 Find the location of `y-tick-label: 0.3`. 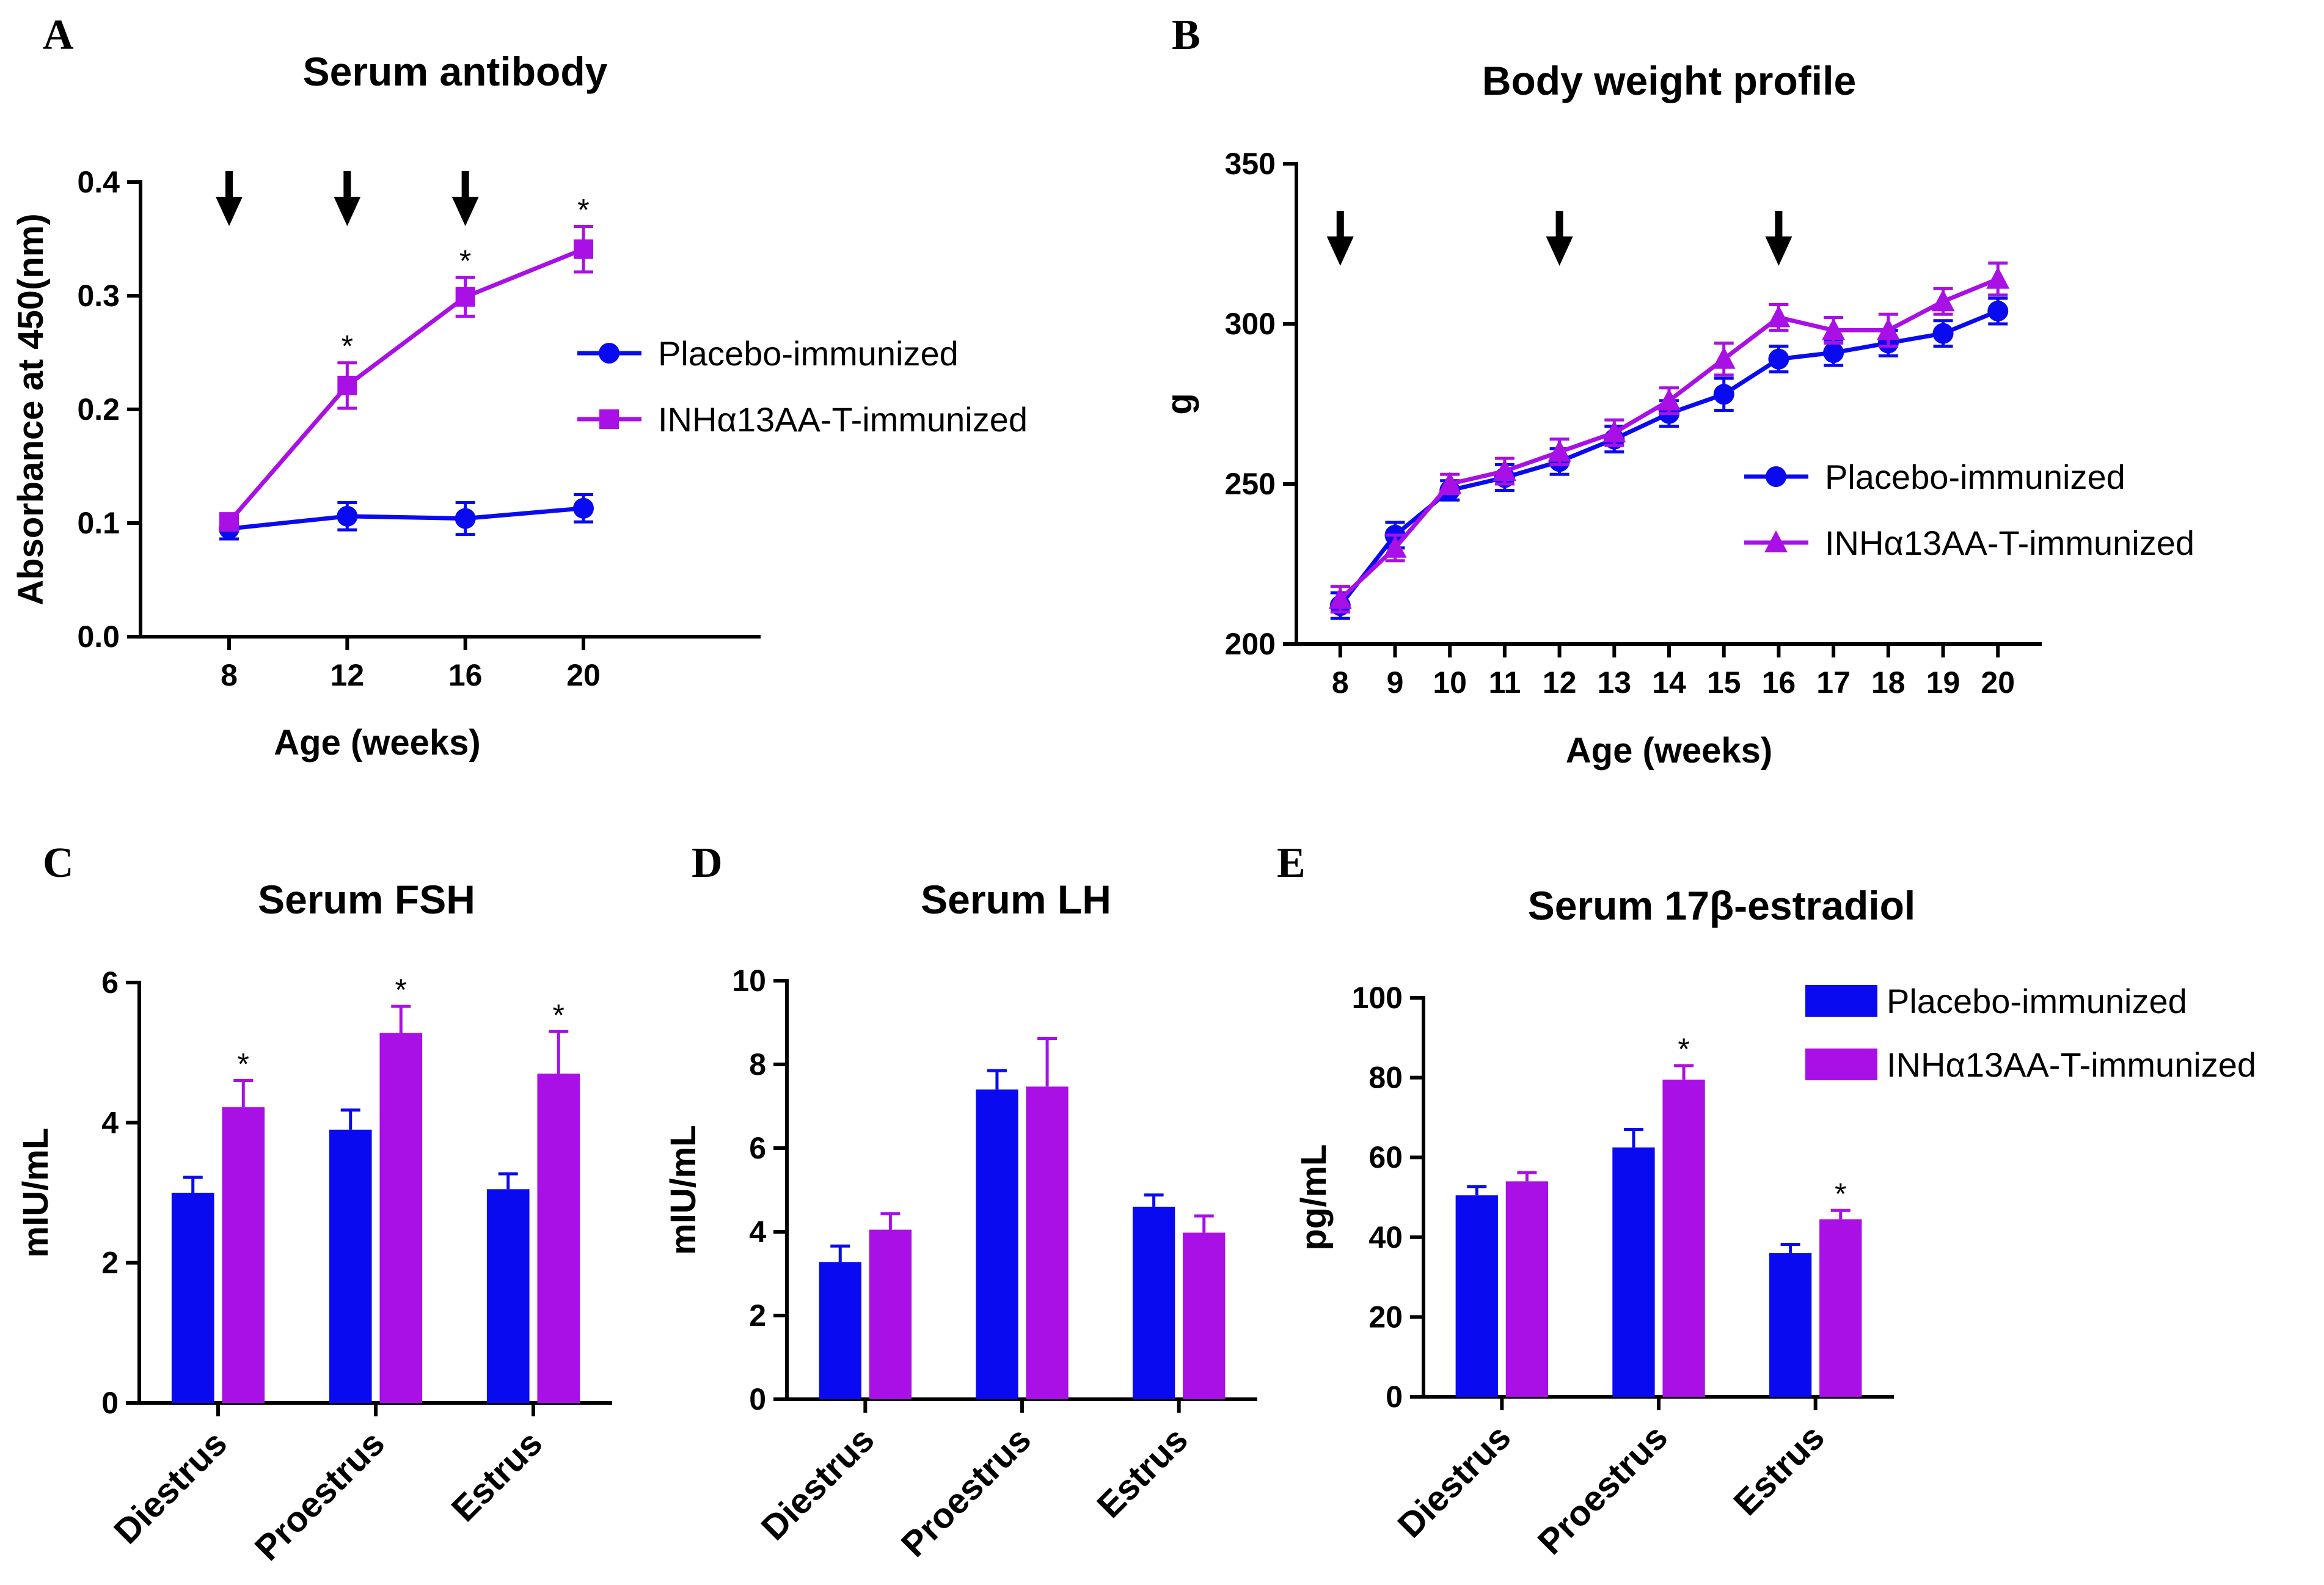

y-tick-label: 0.3 is located at coordinates (98, 296).